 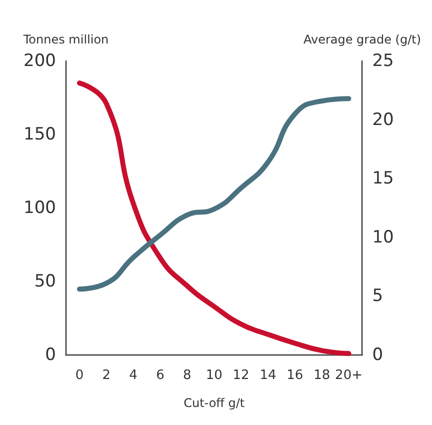 I want to click on y-axis-title: Tonnes million, so click(x=65, y=39).